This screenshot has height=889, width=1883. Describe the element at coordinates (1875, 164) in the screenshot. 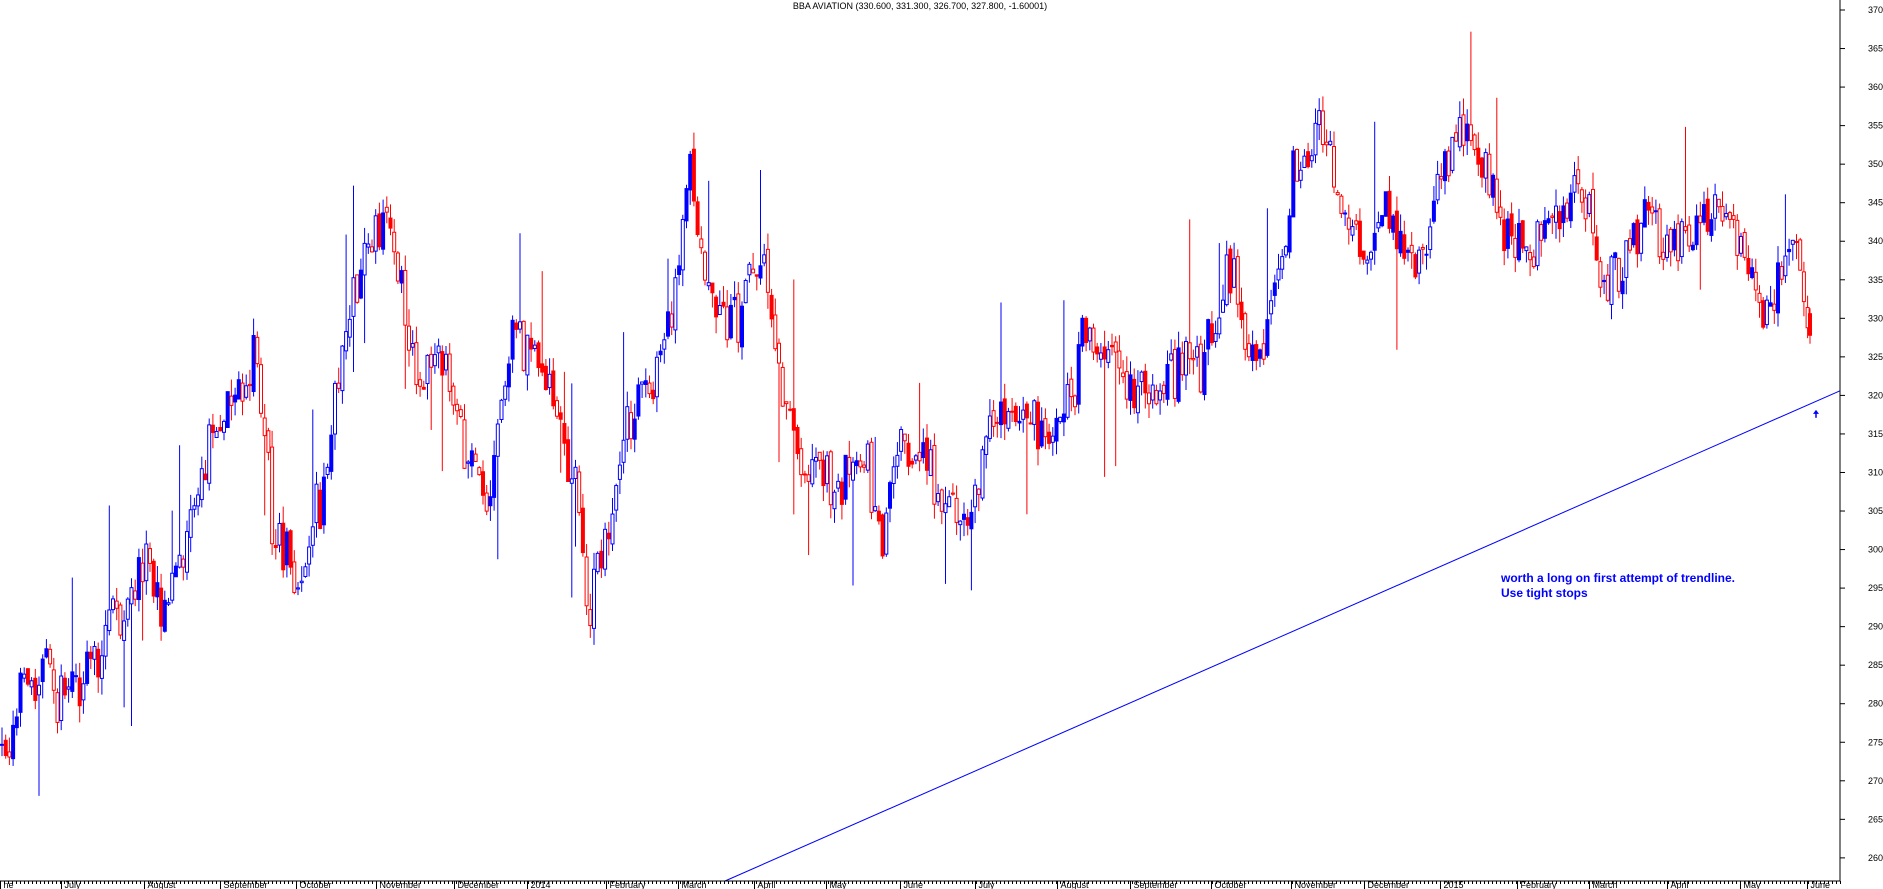

I see `y-tick-label: 350` at that location.